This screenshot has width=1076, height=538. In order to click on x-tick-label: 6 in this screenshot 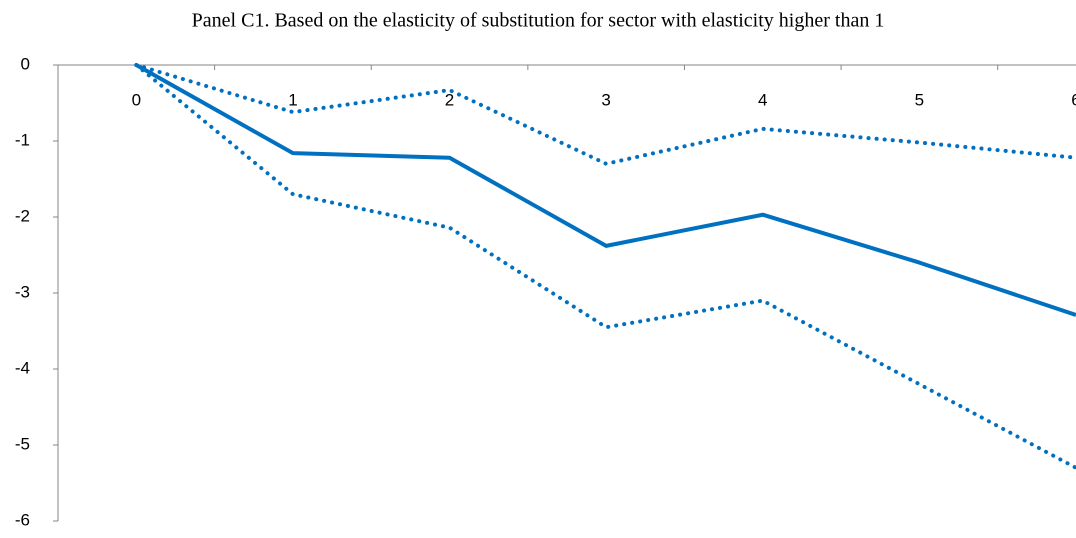, I will do `click(1073, 99)`.